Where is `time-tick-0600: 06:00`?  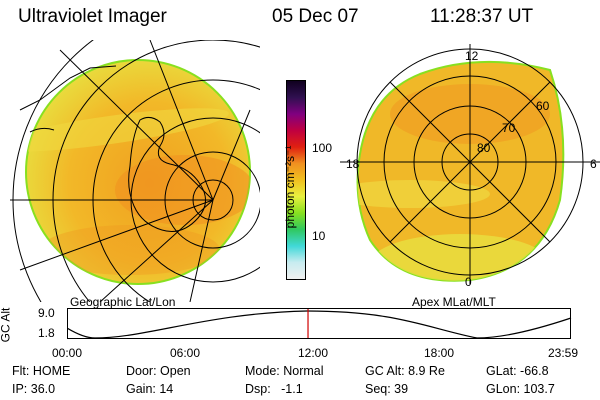 time-tick-0600: 06:00 is located at coordinates (185, 353).